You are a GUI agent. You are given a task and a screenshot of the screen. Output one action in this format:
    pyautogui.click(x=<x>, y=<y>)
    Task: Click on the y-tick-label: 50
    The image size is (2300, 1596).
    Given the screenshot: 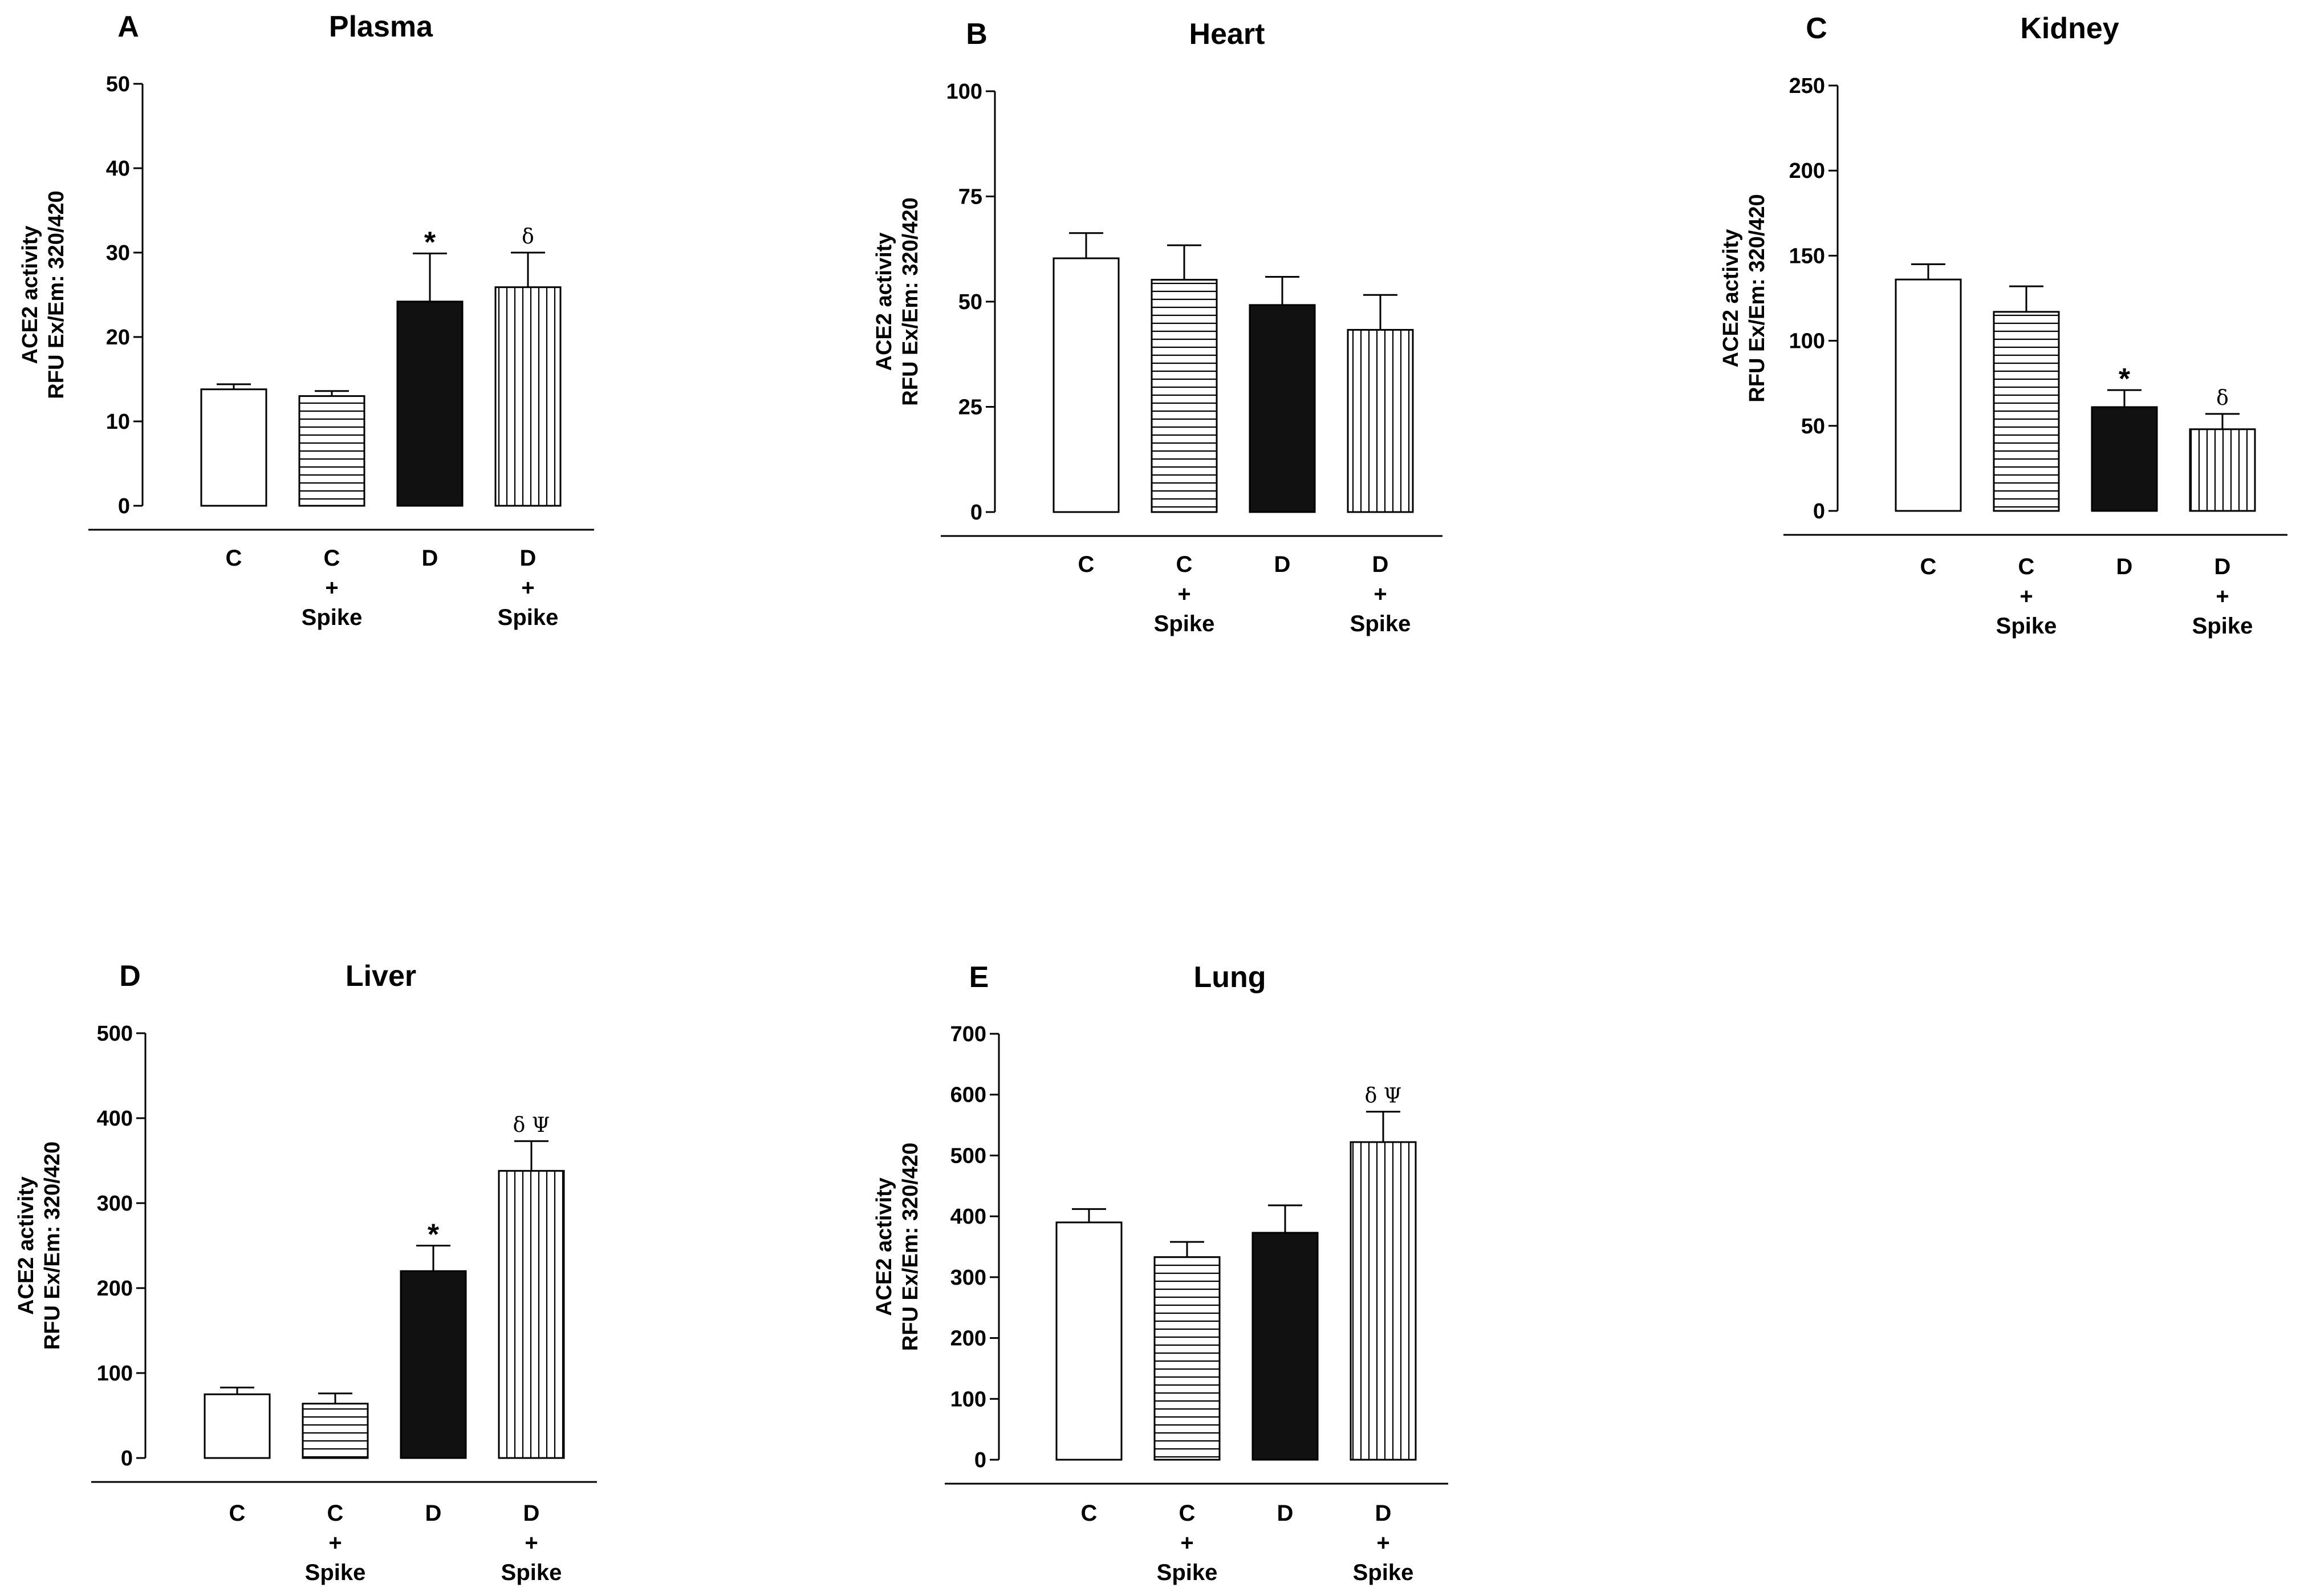 What is the action you would take?
    pyautogui.click(x=118, y=84)
    